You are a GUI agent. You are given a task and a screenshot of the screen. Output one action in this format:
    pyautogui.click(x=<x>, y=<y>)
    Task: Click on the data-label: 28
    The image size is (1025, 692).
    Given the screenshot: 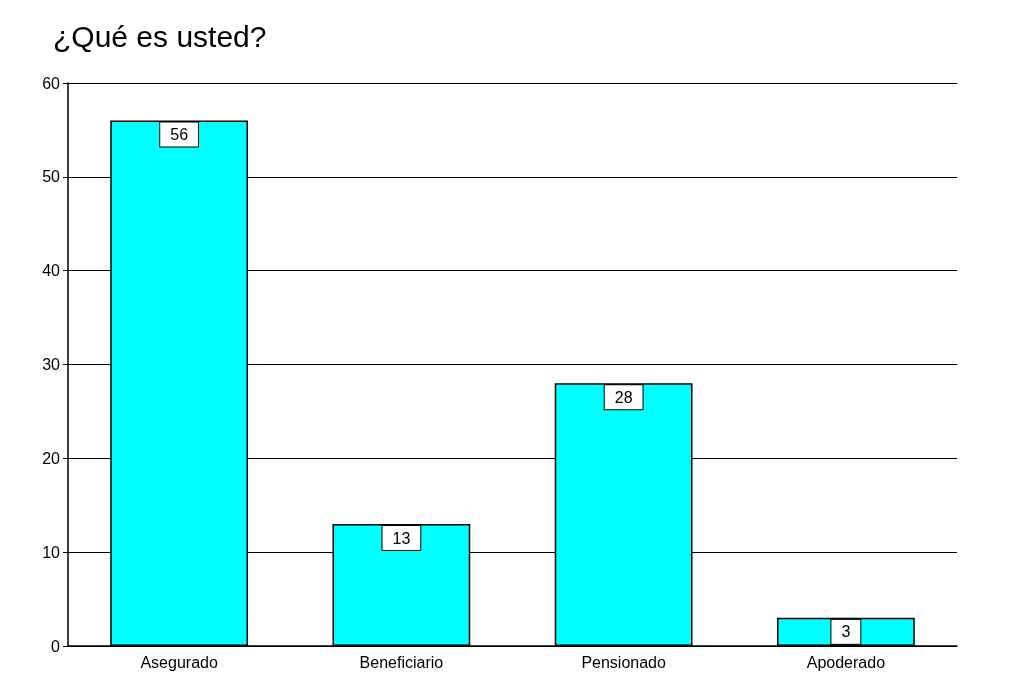 What is the action you would take?
    pyautogui.click(x=623, y=397)
    